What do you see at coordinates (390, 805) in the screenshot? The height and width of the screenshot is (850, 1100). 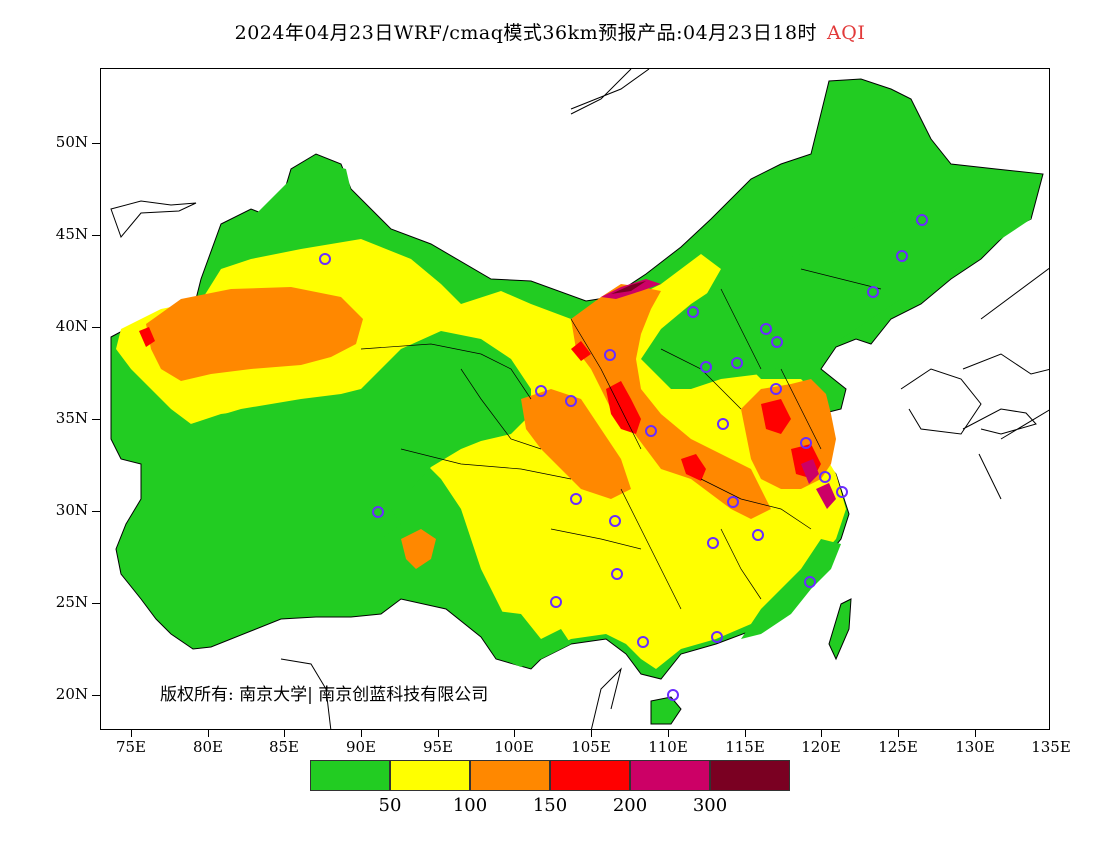 I see `colorbar-label-50: 50` at bounding box center [390, 805].